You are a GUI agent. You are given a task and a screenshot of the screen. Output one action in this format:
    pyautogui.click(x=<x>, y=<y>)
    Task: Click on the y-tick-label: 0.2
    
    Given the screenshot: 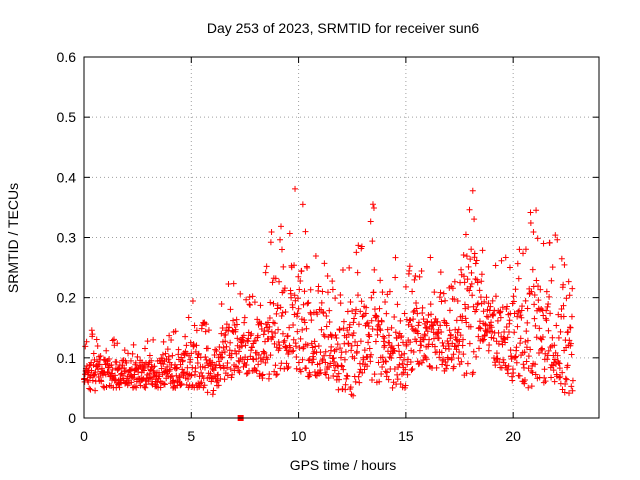 What is the action you would take?
    pyautogui.click(x=67, y=298)
    